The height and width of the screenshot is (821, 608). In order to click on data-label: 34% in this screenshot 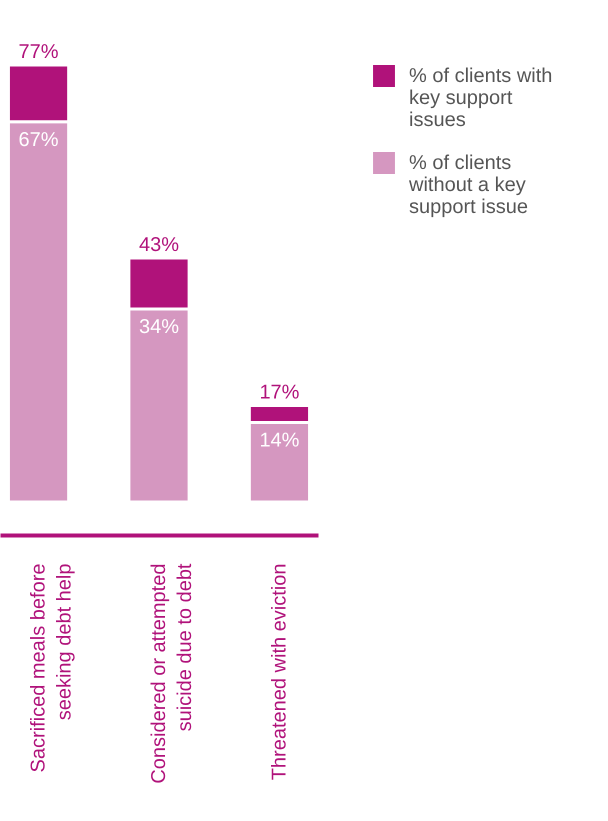, I will do `click(159, 327)`.